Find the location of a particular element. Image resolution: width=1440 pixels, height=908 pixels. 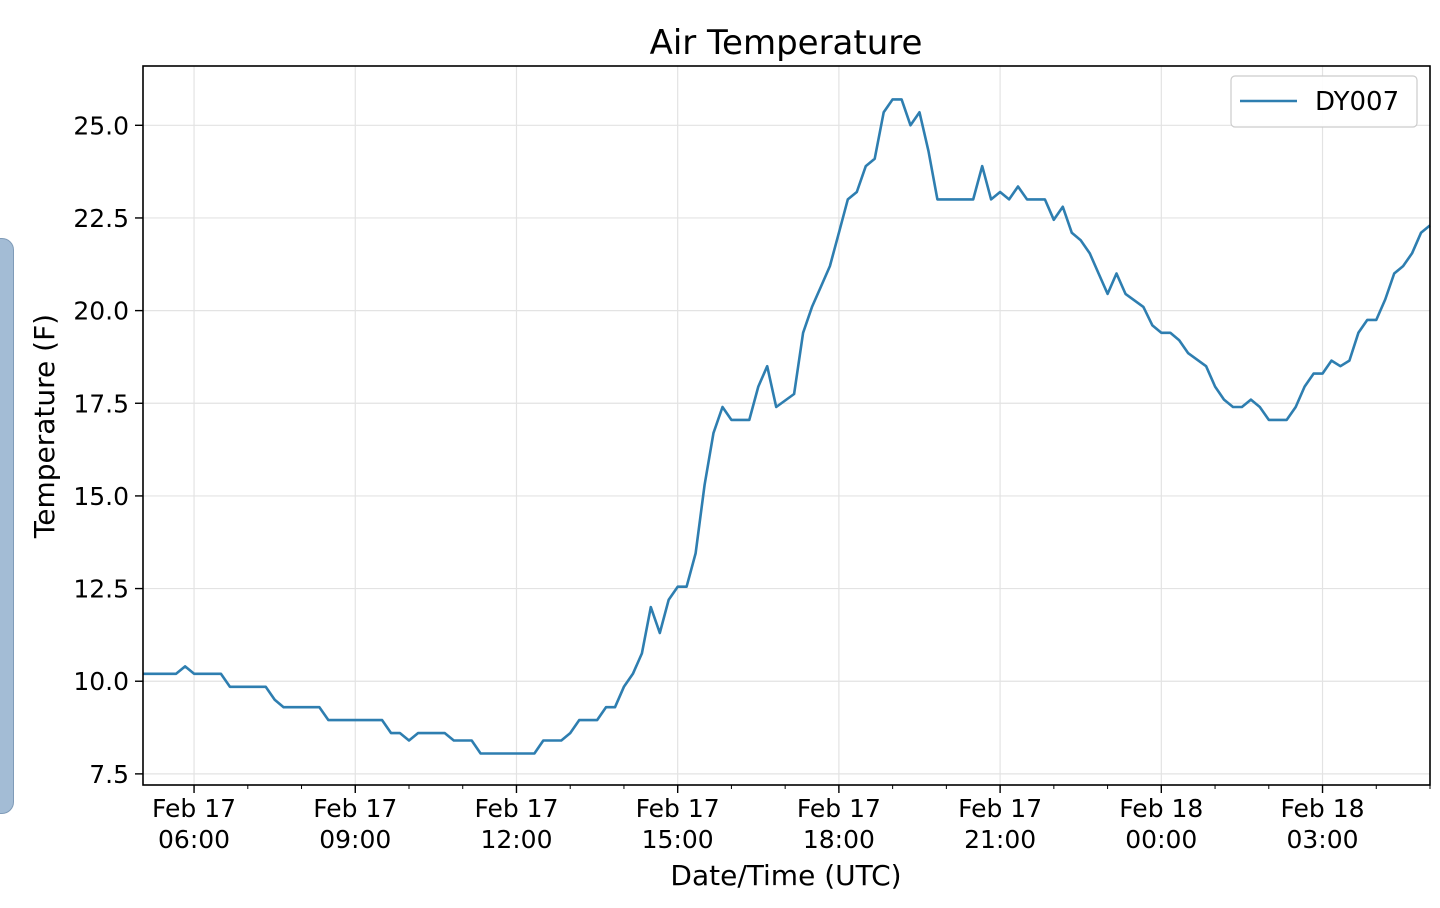

y-tick-label: 22.5 is located at coordinates (101, 218).